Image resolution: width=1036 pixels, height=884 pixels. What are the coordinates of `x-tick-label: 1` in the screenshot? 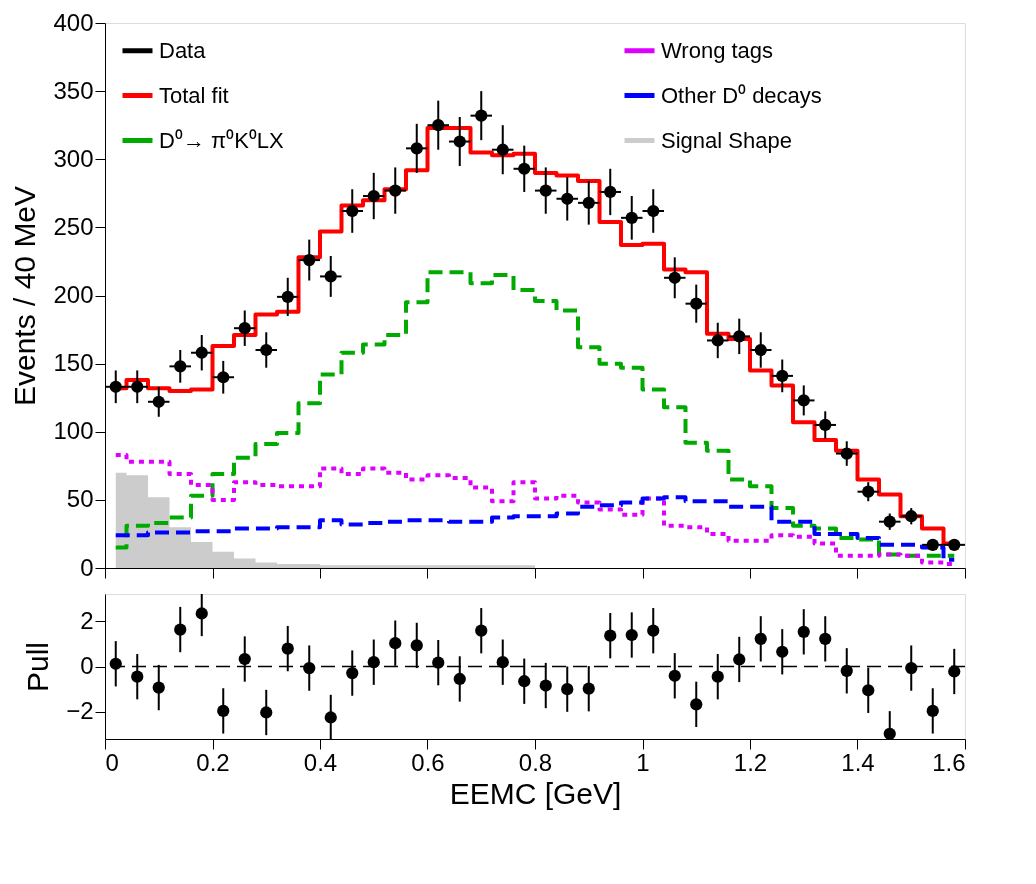 It's located at (643, 762).